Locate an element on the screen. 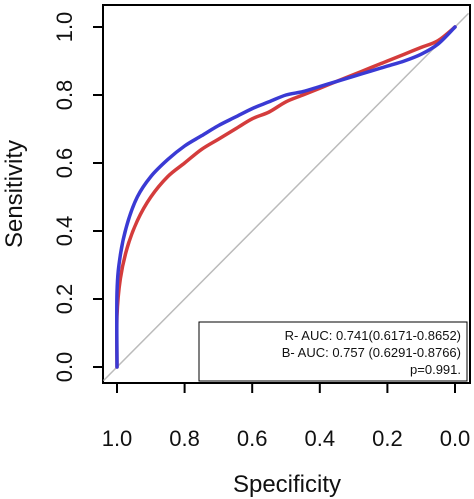 Image resolution: width=474 pixels, height=499 pixels. y-tick-label: 0.4 is located at coordinates (64, 231).